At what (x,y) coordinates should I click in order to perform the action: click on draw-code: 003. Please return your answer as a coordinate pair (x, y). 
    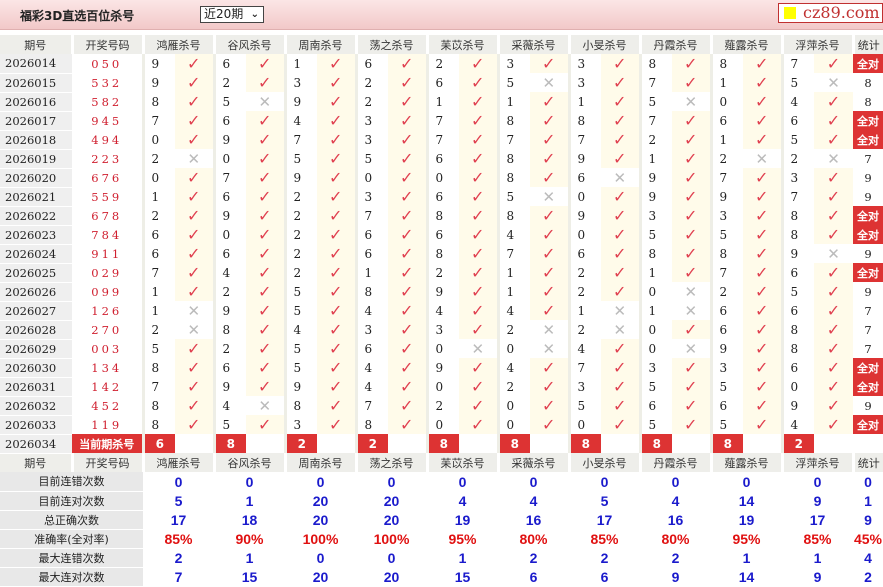
    Looking at the image, I should click on (107, 348).